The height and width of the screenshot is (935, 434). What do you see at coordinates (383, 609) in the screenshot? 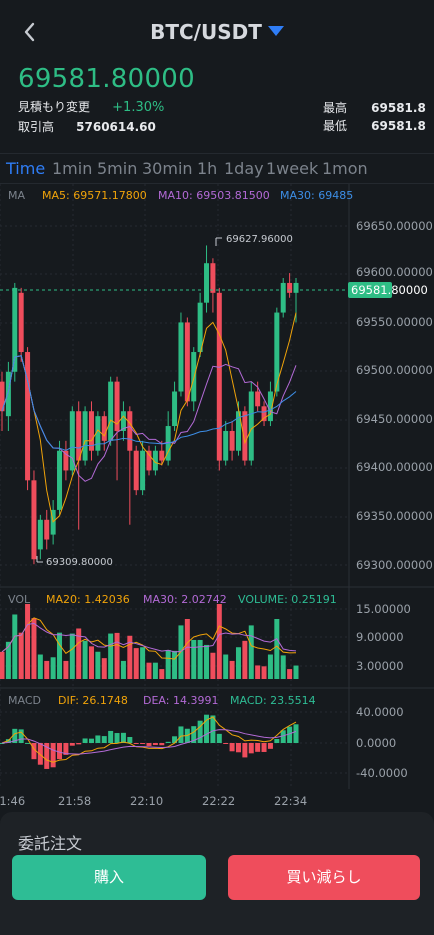
I see `vol-y-tick: 15.00000` at bounding box center [383, 609].